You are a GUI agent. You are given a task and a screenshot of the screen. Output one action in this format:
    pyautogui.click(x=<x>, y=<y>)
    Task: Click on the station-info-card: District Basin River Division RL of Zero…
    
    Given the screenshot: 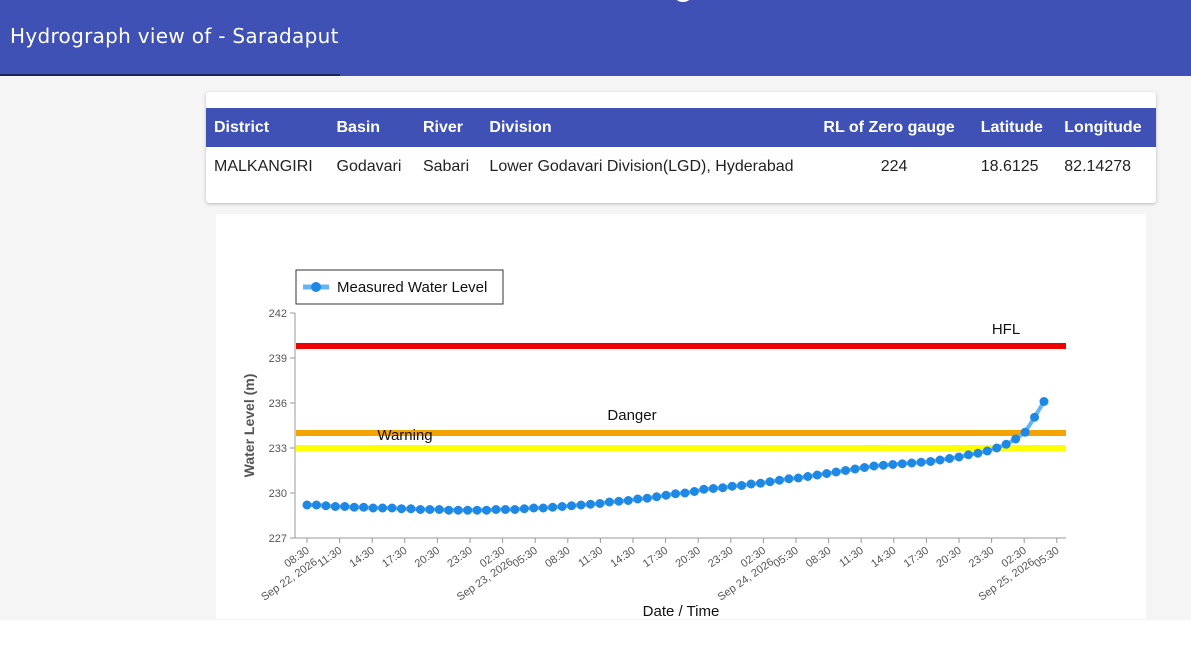 What is the action you would take?
    pyautogui.click(x=681, y=147)
    